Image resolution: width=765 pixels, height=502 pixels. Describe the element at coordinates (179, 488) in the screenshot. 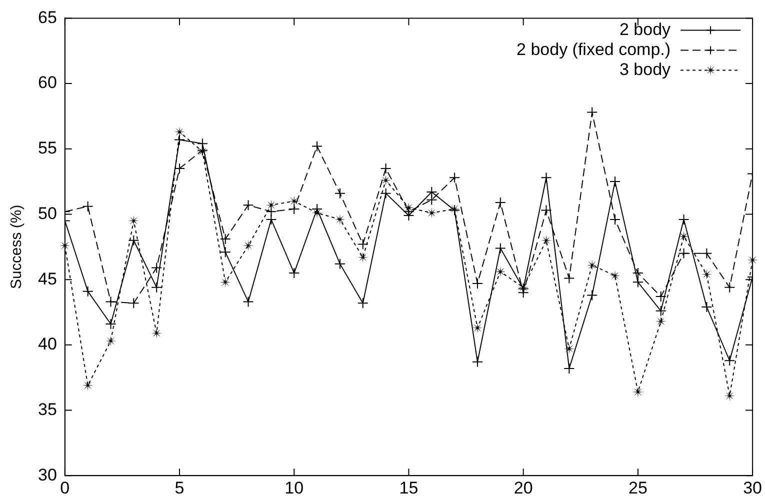

I see `x-tick-label: 5` at that location.